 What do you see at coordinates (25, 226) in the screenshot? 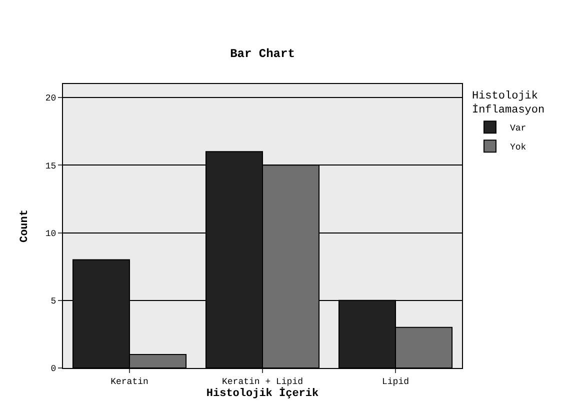
I see `y-axis-title: Count` at bounding box center [25, 226].